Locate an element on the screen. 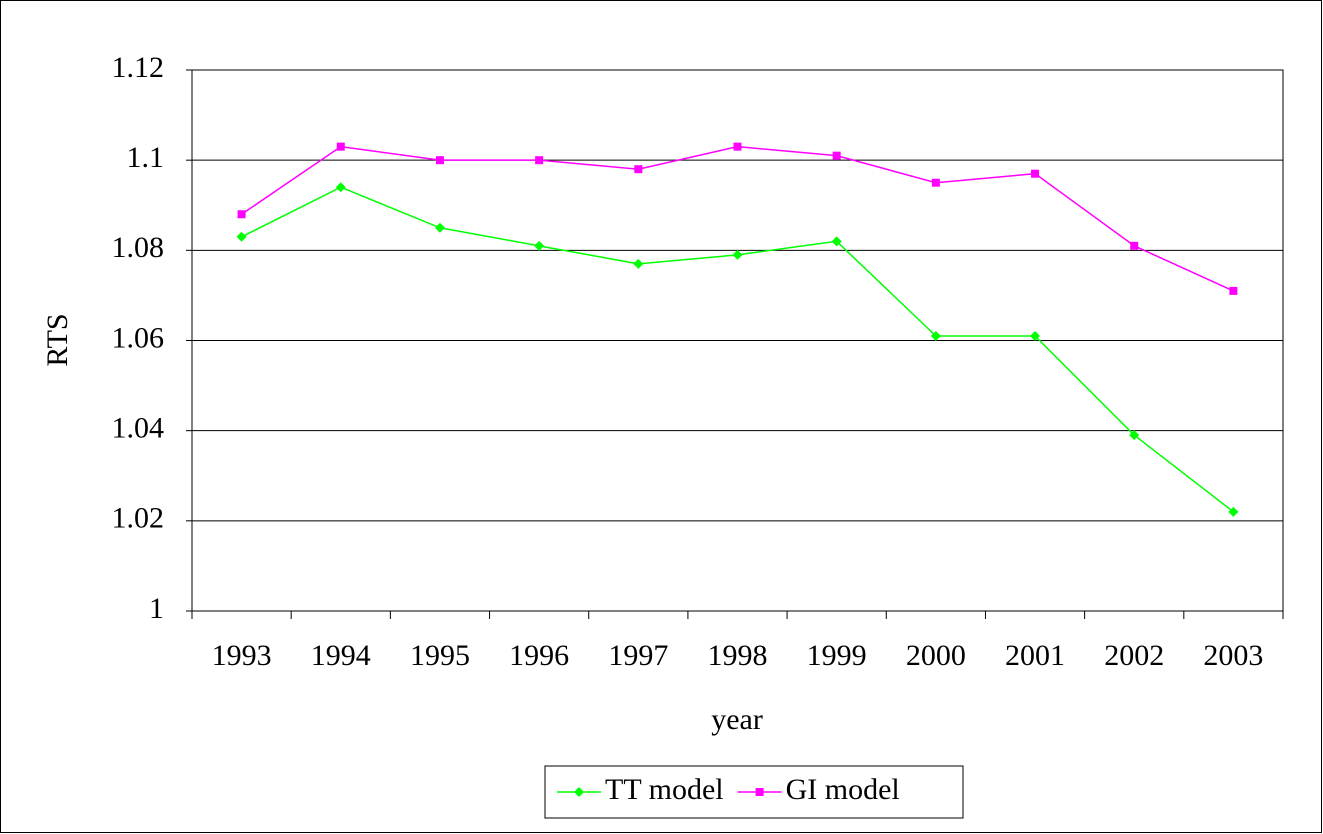  x-tick-label: 1995 is located at coordinates (440, 655).